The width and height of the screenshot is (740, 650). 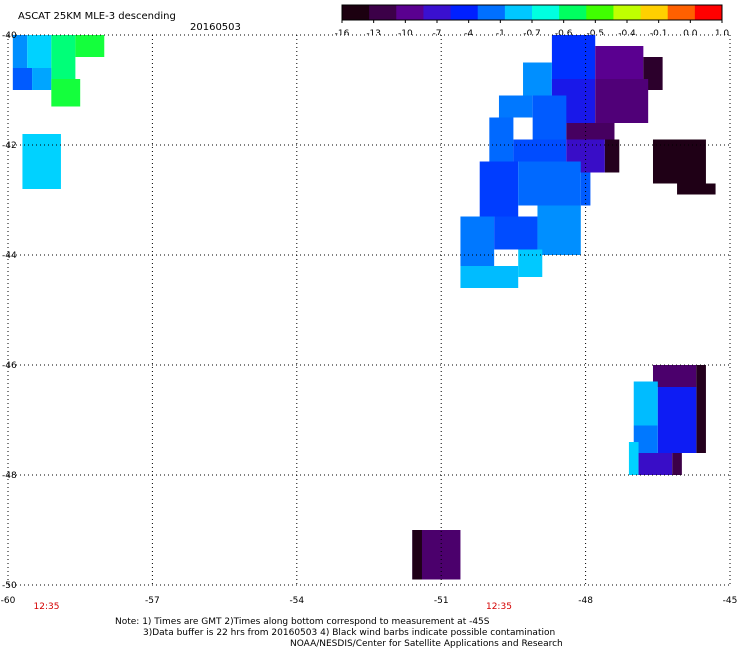 What do you see at coordinates (722, 34) in the screenshot?
I see `colorbar-tick-label: 1.0` at bounding box center [722, 34].